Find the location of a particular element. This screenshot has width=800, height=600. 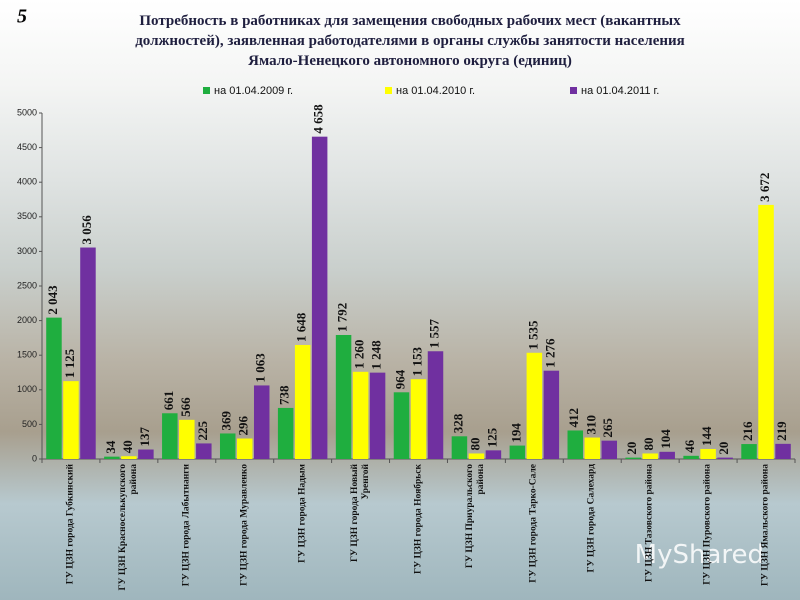

data-label: 369 is located at coordinates (226, 420).